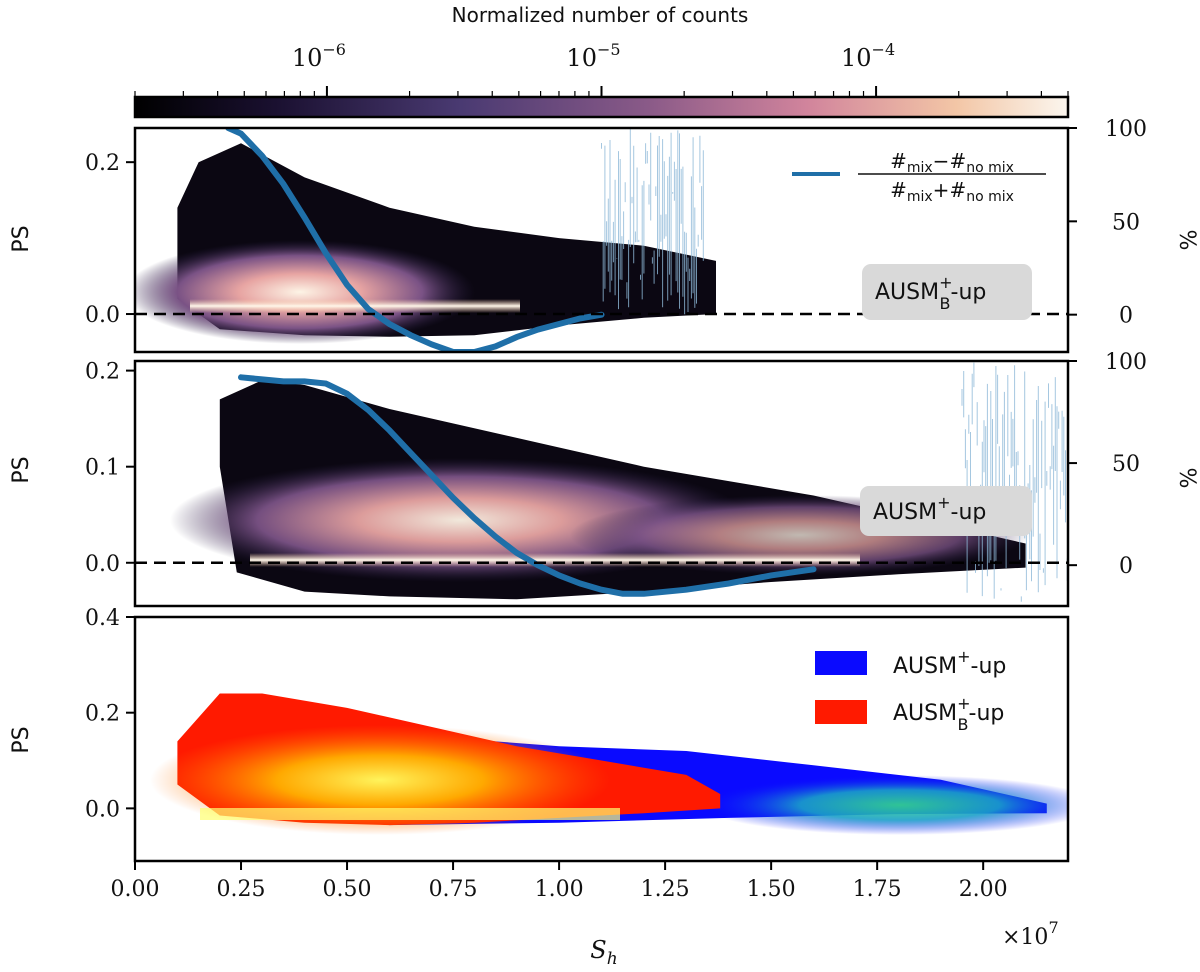  Describe the element at coordinates (1030, 934) in the screenshot. I see `x-axis-multiplier: ×10⁷` at that location.